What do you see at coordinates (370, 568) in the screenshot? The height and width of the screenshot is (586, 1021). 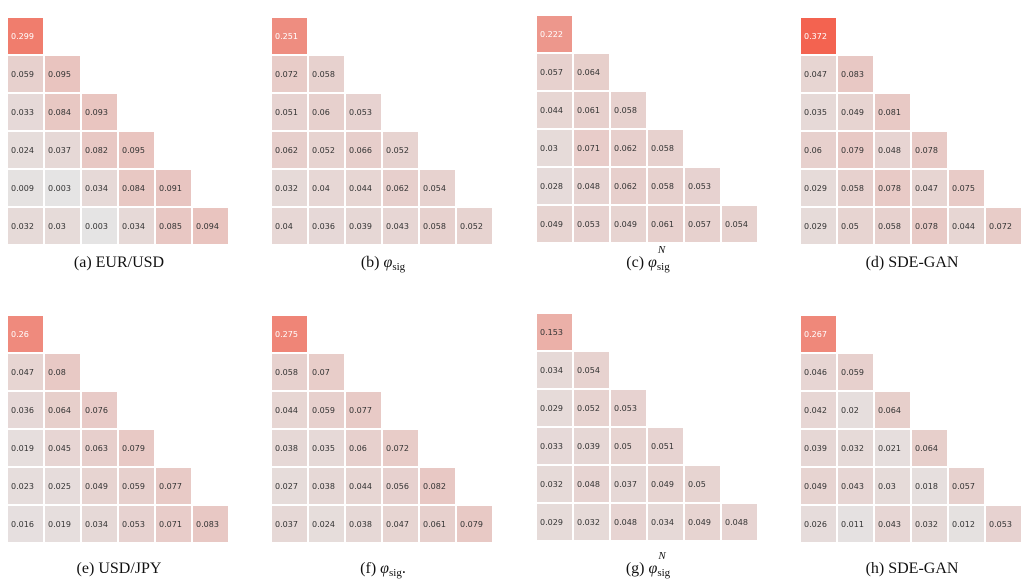 I see `caption-label: (f)` at bounding box center [370, 568].